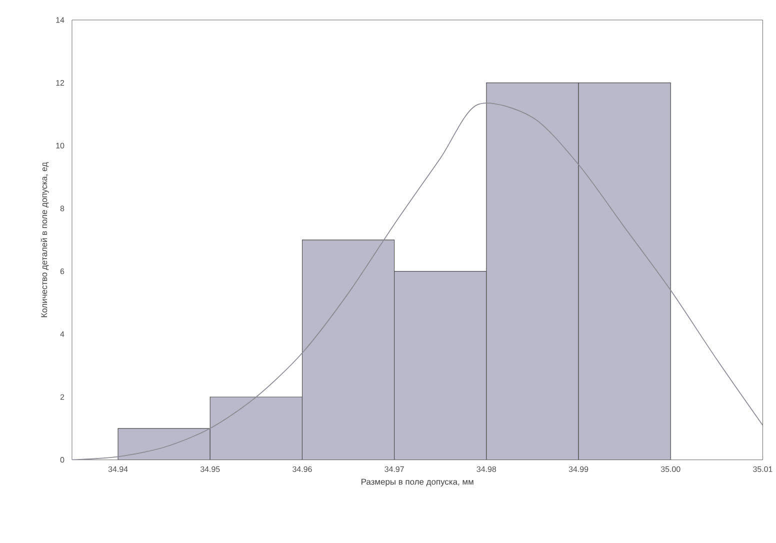 The height and width of the screenshot is (543, 776). What do you see at coordinates (418, 482) in the screenshot?
I see `x-axis-title: Размеры в поле допуска, мм` at bounding box center [418, 482].